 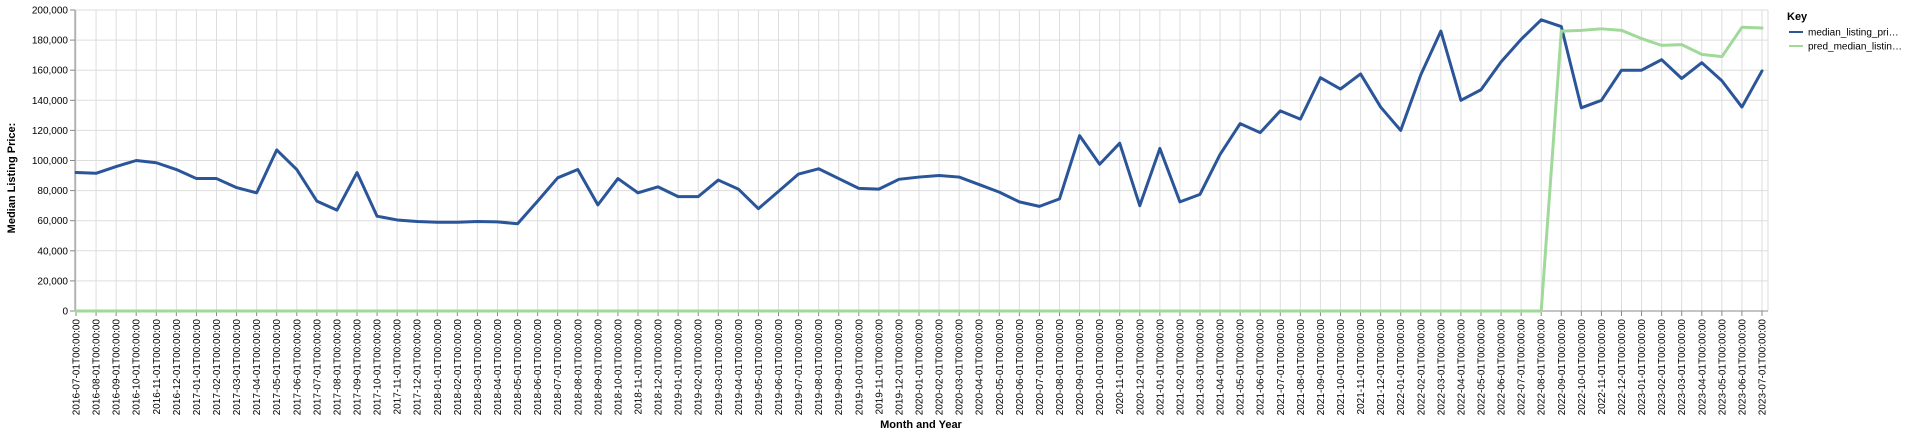 What do you see at coordinates (1702, 367) in the screenshot?
I see `x-tick-label: 2023-04-01T00:00:00` at bounding box center [1702, 367].